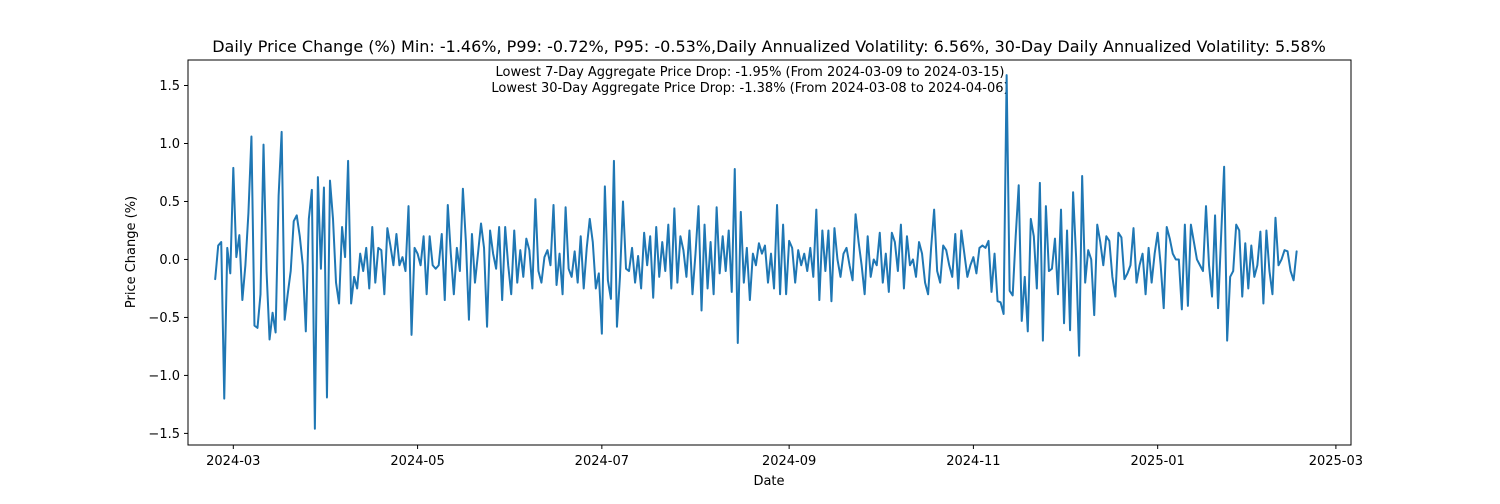  Describe the element at coordinates (169, 86) in the screenshot. I see `y-tick-label: 1.5` at that location.